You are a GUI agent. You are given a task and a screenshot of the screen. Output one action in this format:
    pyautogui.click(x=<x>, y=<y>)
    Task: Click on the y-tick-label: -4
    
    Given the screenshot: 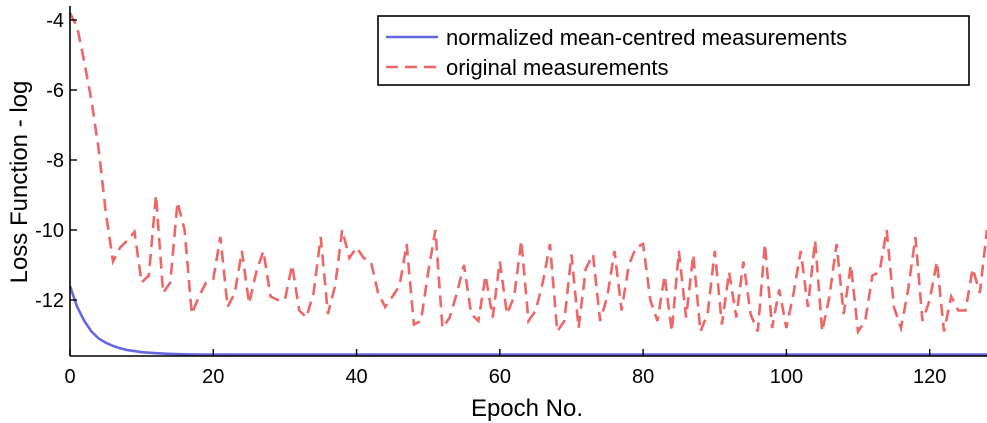 What is the action you would take?
    pyautogui.click(x=55, y=21)
    